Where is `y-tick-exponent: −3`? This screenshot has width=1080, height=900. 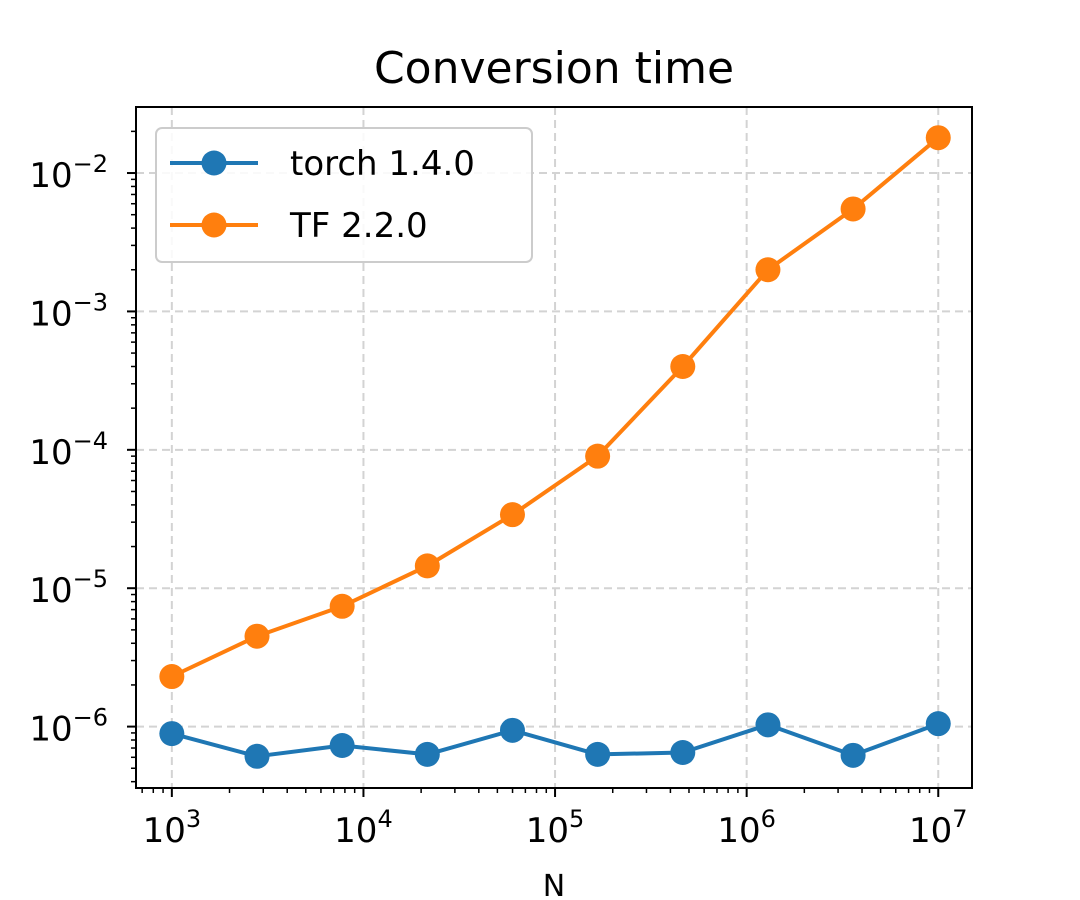 y-tick-exponent: −3 is located at coordinates (90, 302).